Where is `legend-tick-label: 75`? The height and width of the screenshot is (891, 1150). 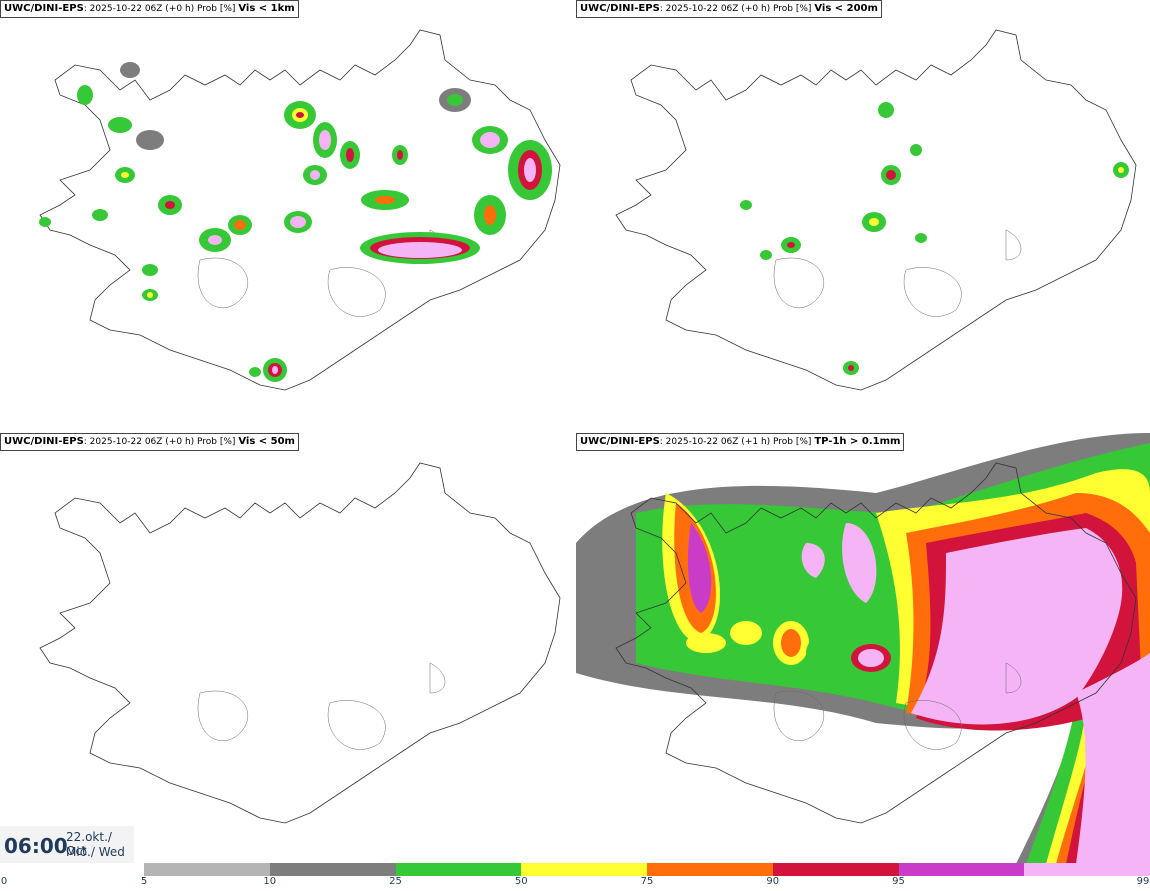
legend-tick-label: 75 is located at coordinates (647, 881).